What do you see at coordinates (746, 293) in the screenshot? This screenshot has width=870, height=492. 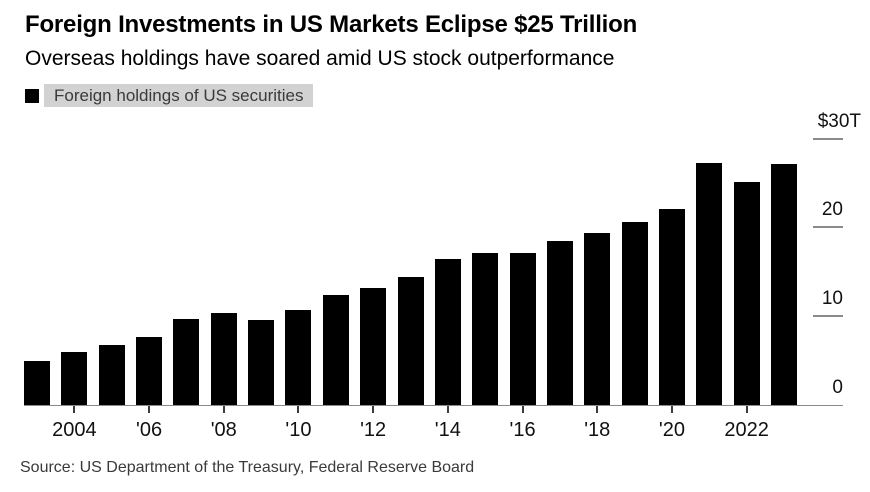 I see `bar-2022` at bounding box center [746, 293].